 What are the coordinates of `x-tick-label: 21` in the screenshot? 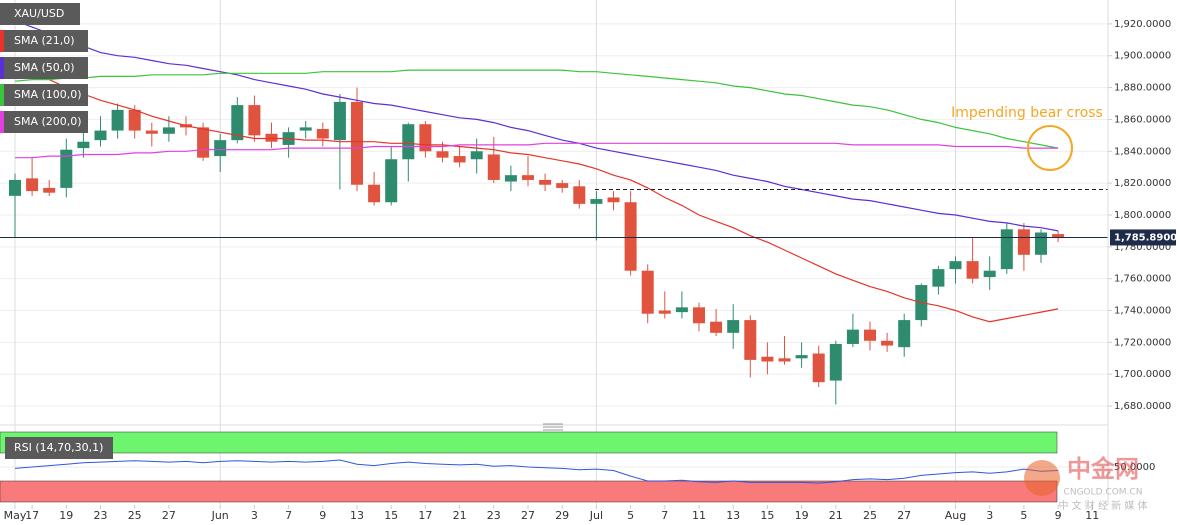 It's located at (836, 515).